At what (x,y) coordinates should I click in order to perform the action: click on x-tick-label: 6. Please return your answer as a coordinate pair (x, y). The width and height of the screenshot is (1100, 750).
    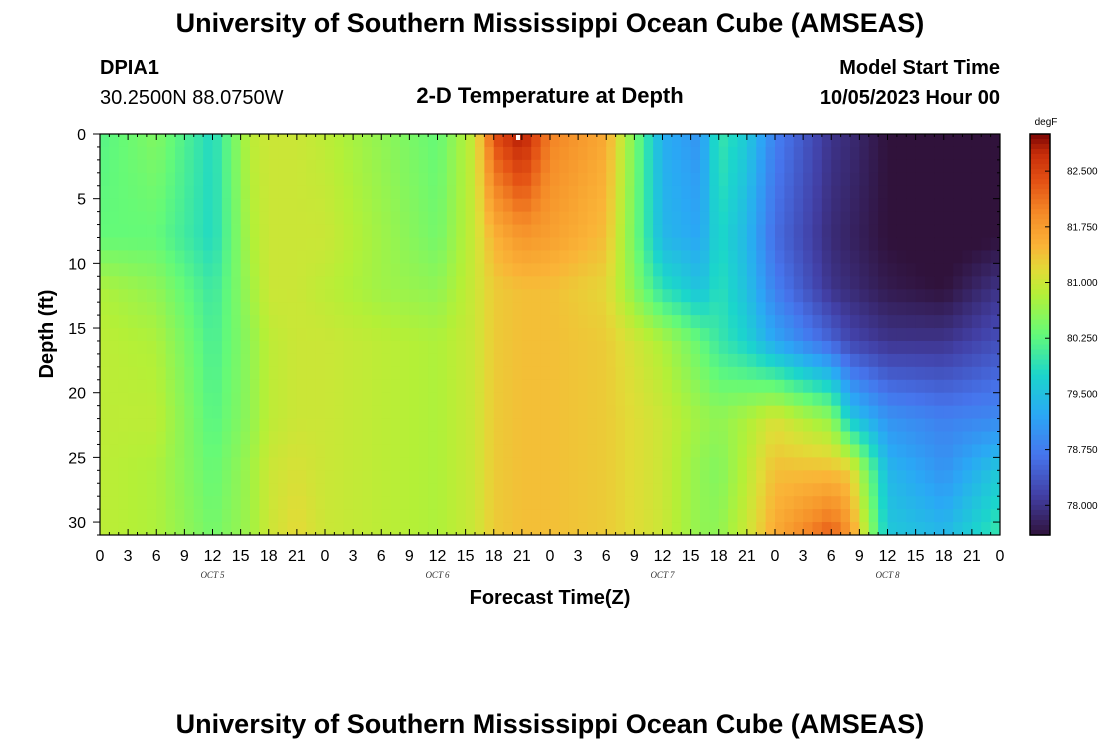
    Looking at the image, I should click on (381, 556).